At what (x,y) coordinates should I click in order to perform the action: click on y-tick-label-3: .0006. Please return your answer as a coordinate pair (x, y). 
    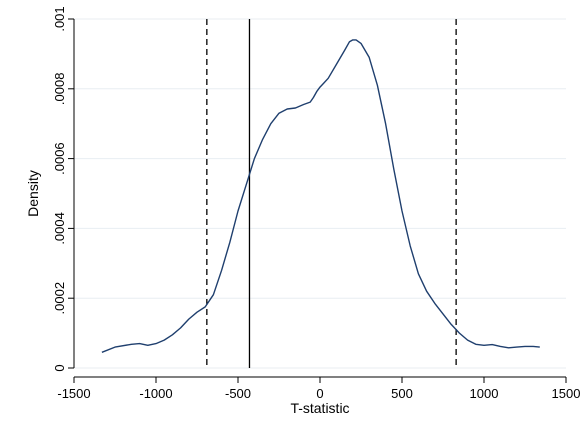
    Looking at the image, I should click on (59, 158).